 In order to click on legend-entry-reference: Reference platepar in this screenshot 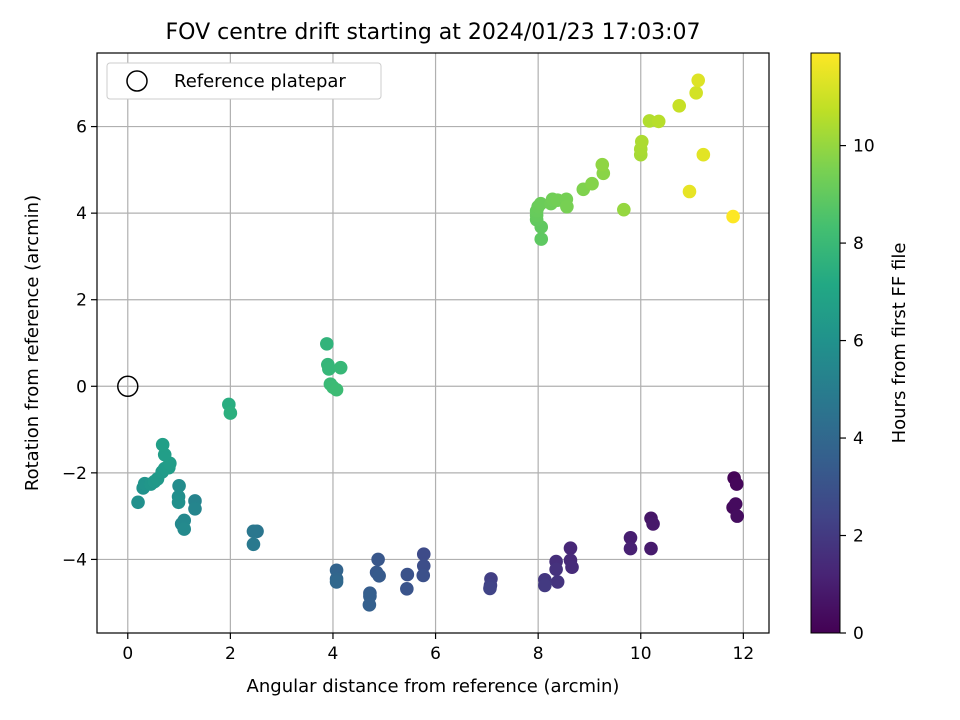, I will do `click(260, 81)`.